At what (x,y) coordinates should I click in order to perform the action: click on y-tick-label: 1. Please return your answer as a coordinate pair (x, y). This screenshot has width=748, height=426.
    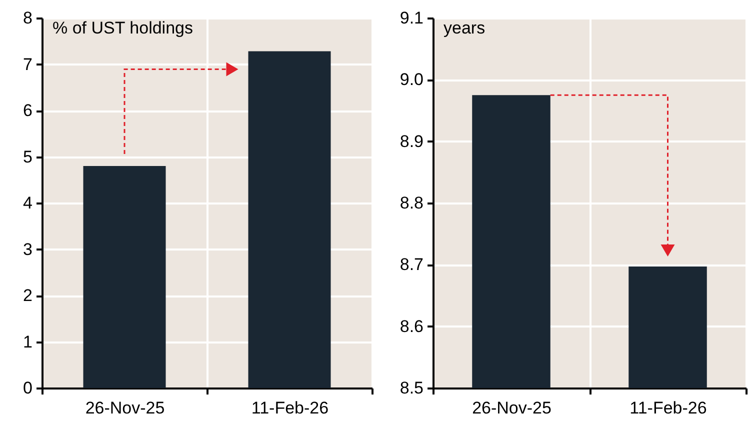
    Looking at the image, I should click on (27, 342).